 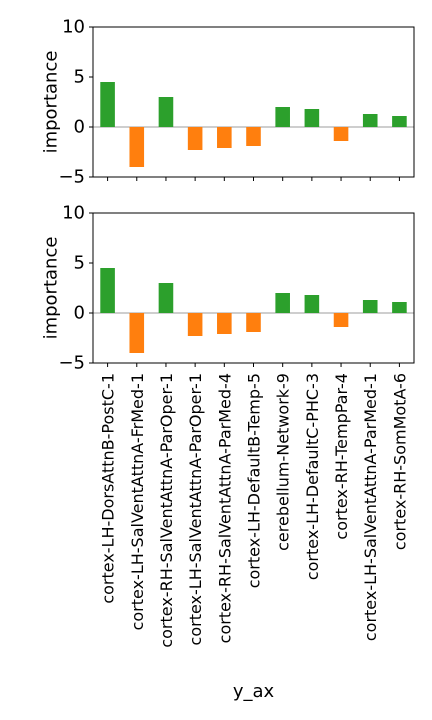 I want to click on x-tick-label: cortex-LH-DefaultB-Temp-5, so click(x=254, y=480).